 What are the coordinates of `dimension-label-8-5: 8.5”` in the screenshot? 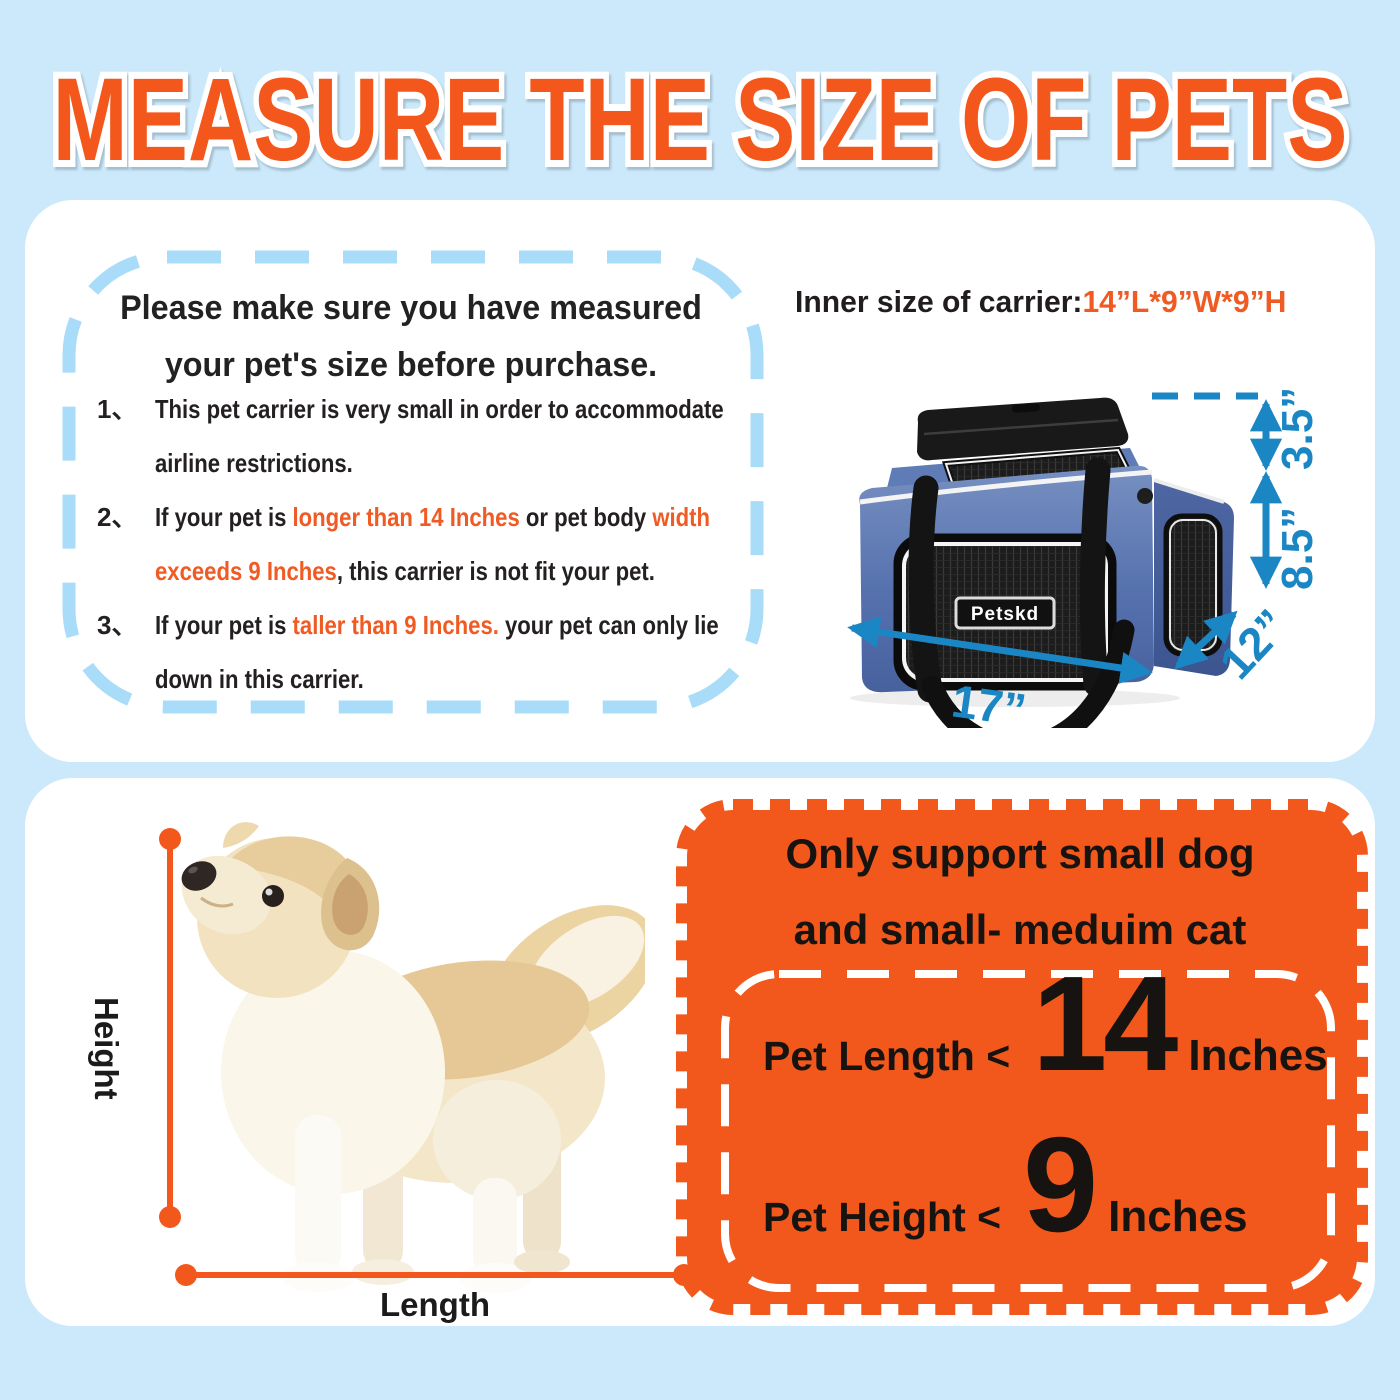 It's located at (1297, 548).